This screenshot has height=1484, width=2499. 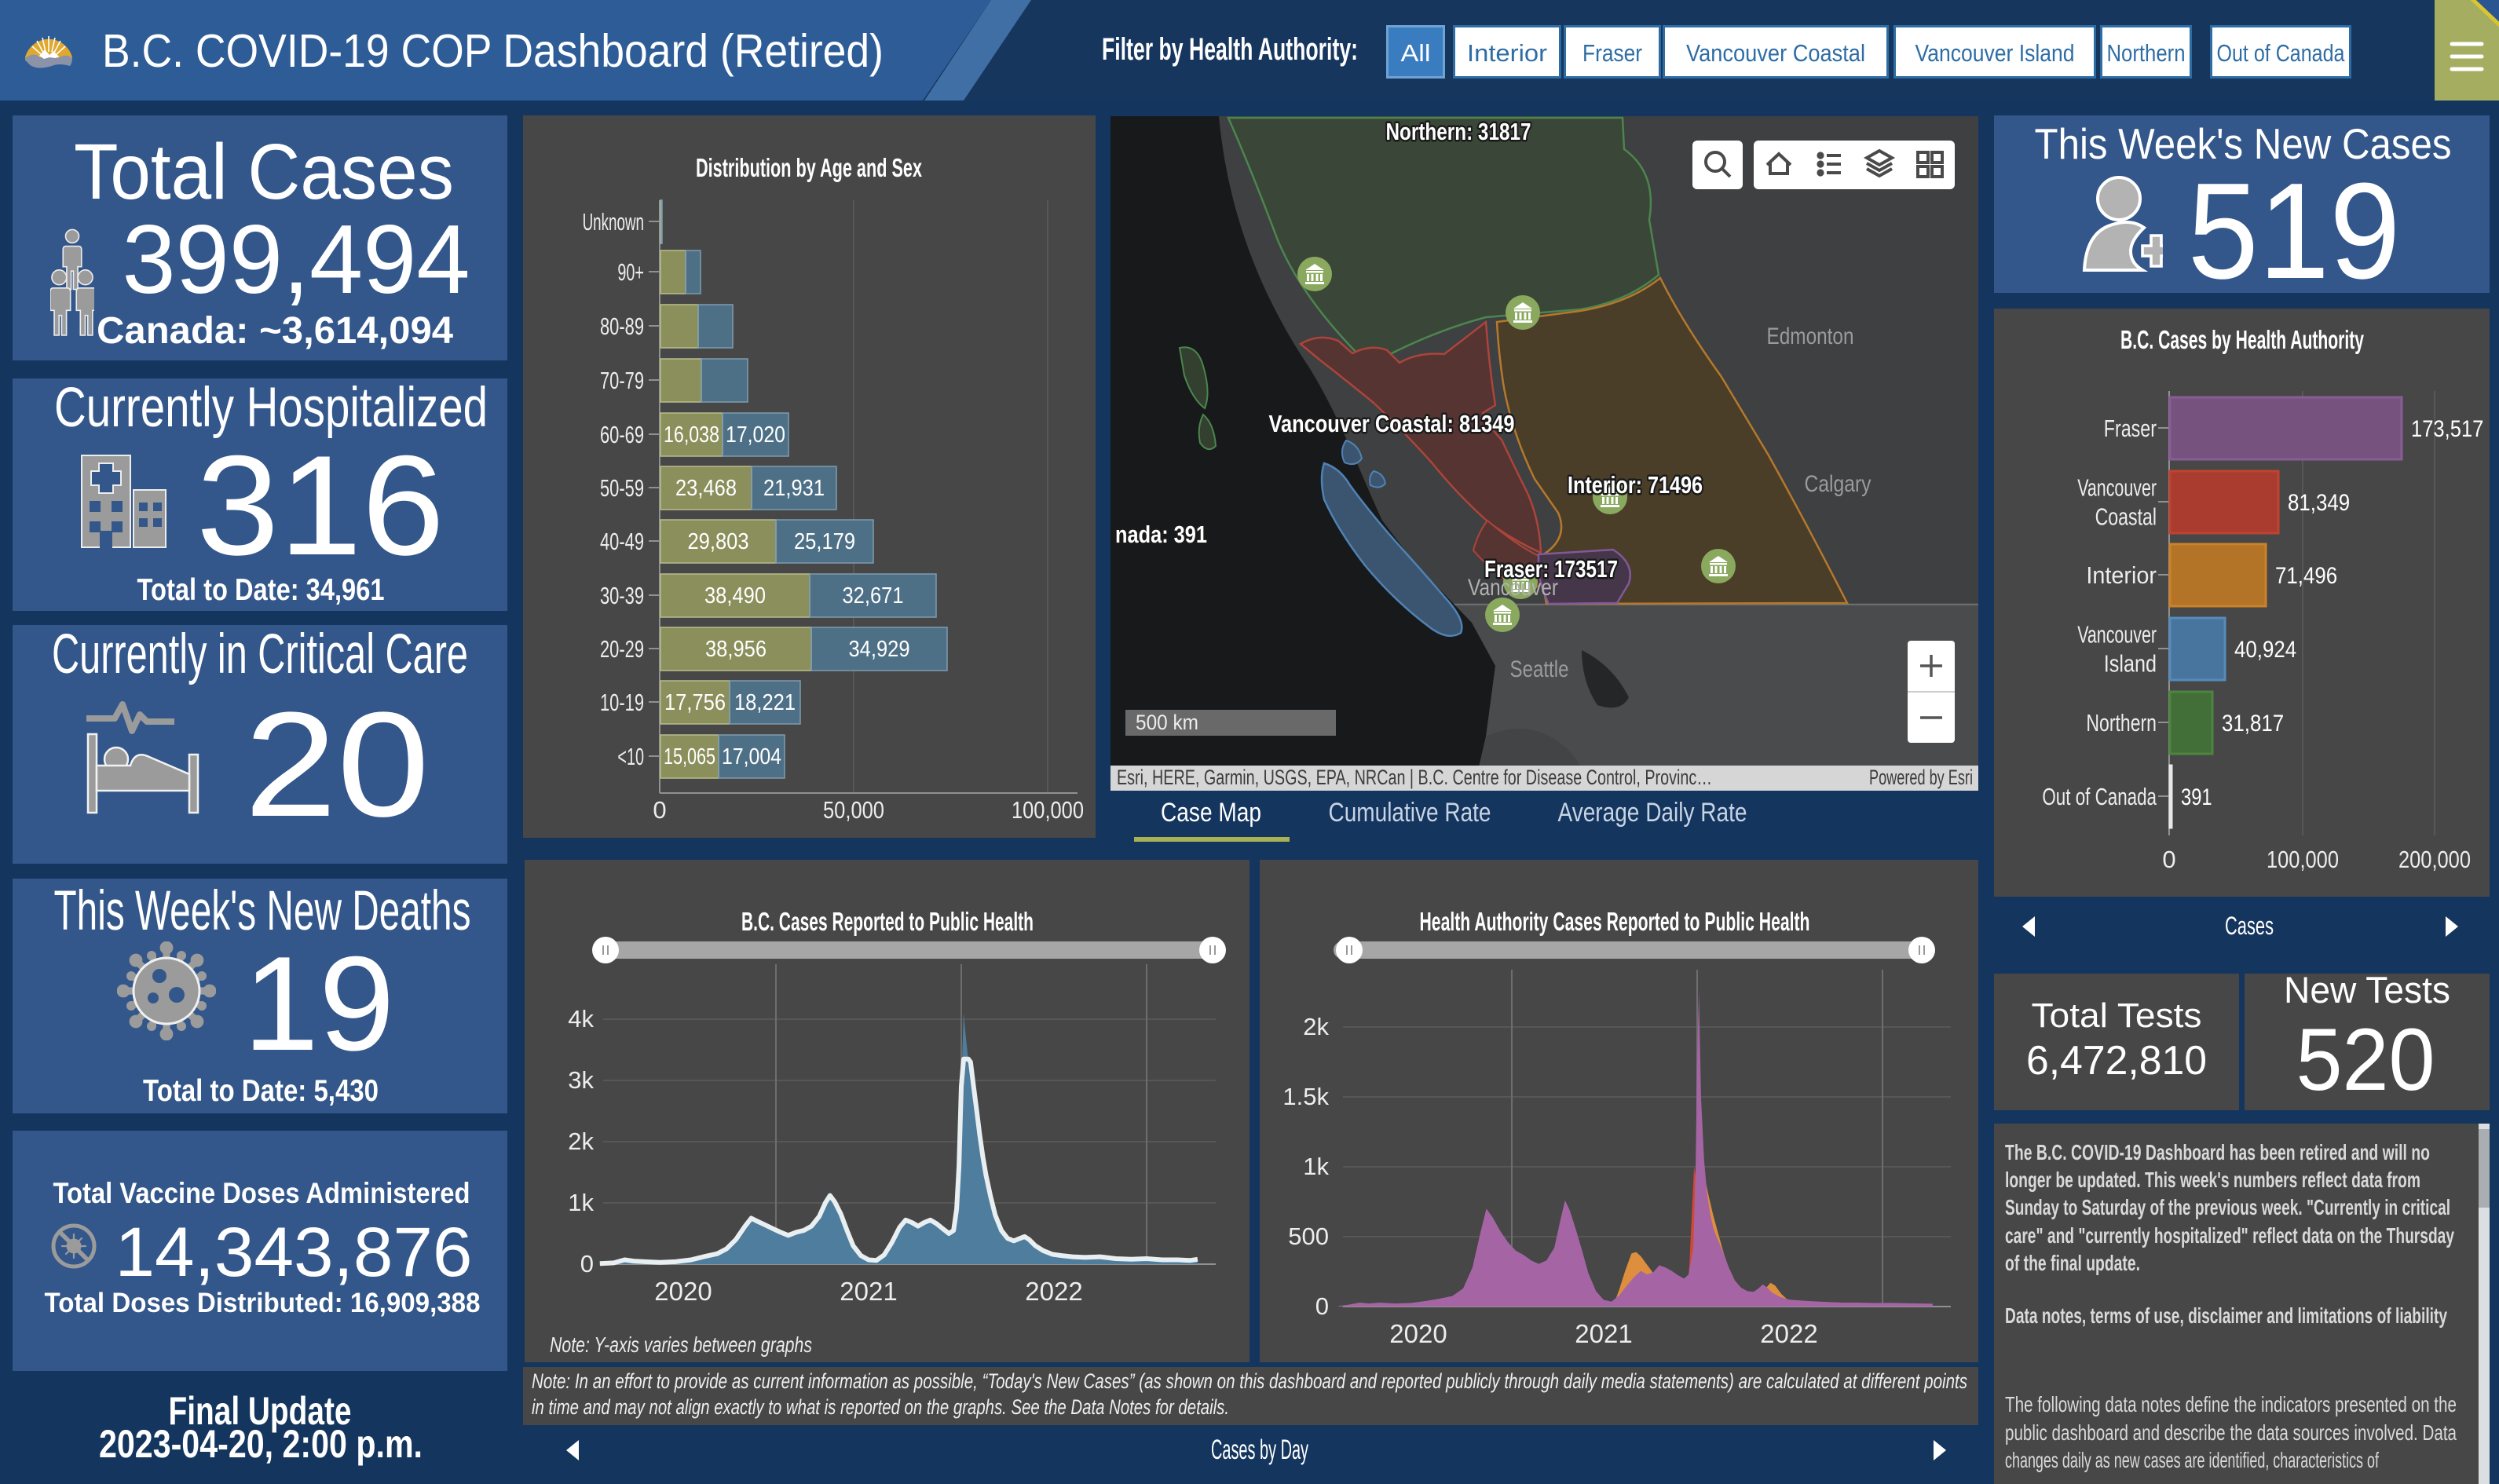 What do you see at coordinates (2434, 859) in the screenshot?
I see `svg-text: 200,000` at bounding box center [2434, 859].